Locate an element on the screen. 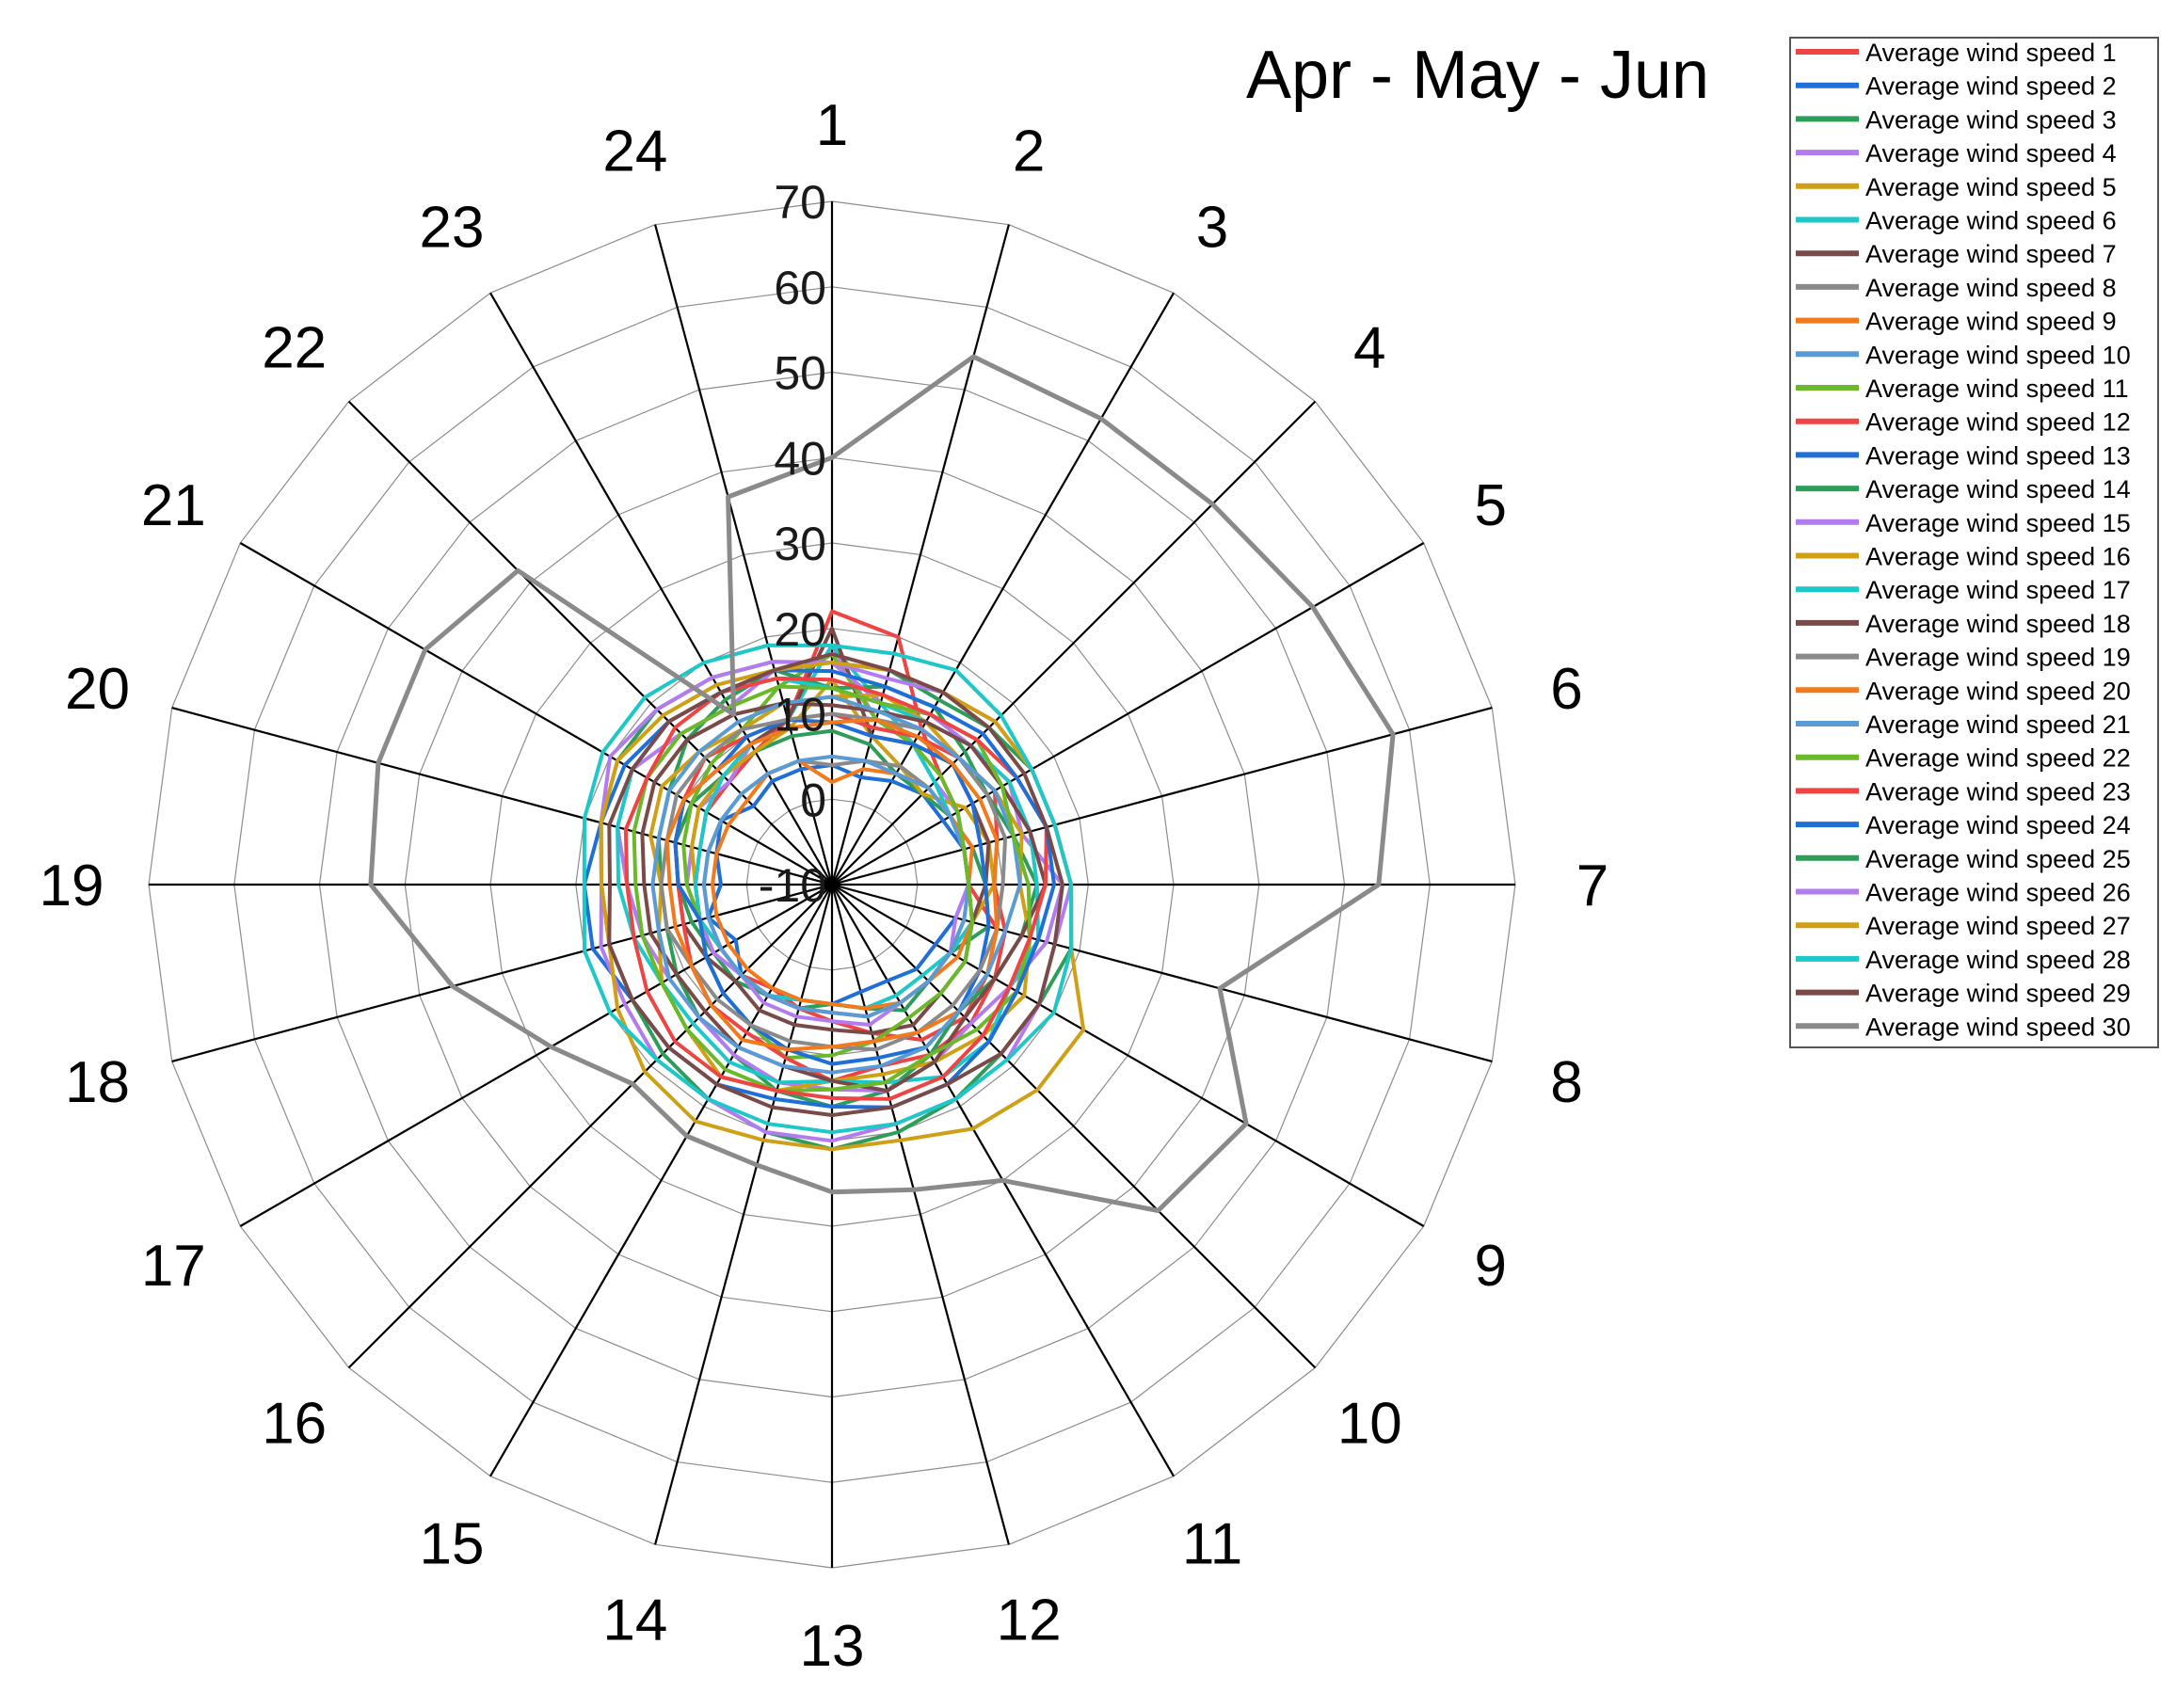 This screenshot has height=1708, width=2176. legend-label: Average wind speed 18 is located at coordinates (1998, 624).